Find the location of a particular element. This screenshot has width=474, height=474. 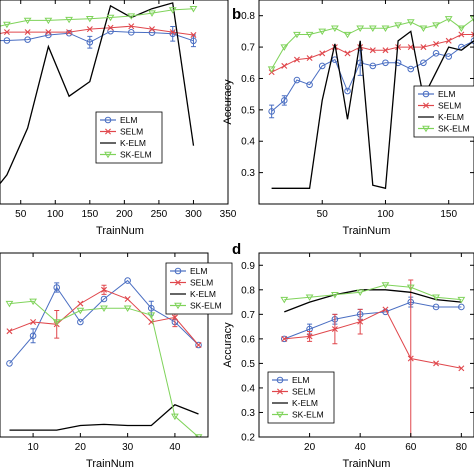

y-tick-label: 0.6 is located at coordinates (248, 79).